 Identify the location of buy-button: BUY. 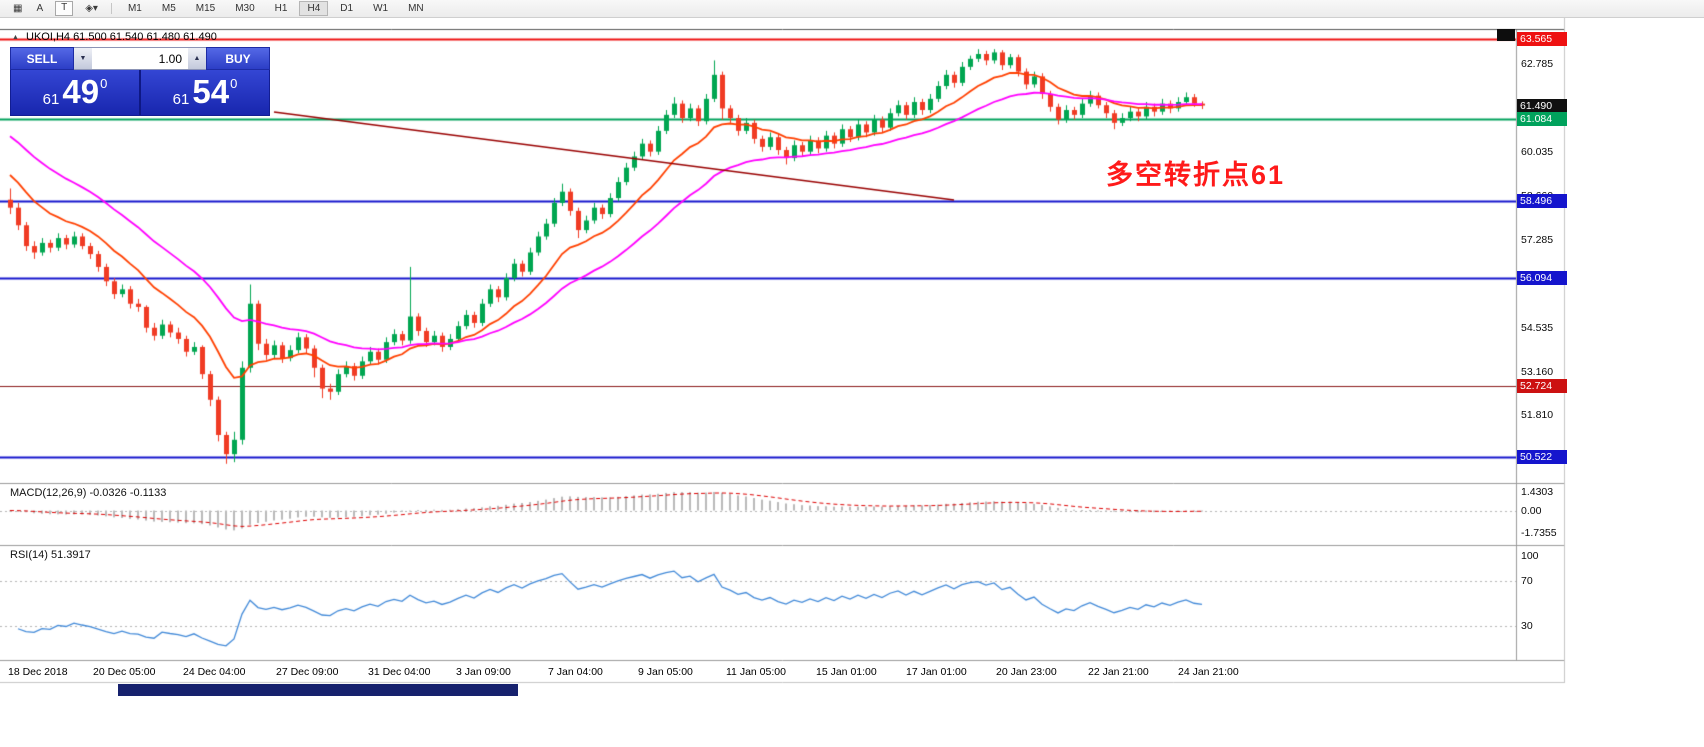
(238, 58).